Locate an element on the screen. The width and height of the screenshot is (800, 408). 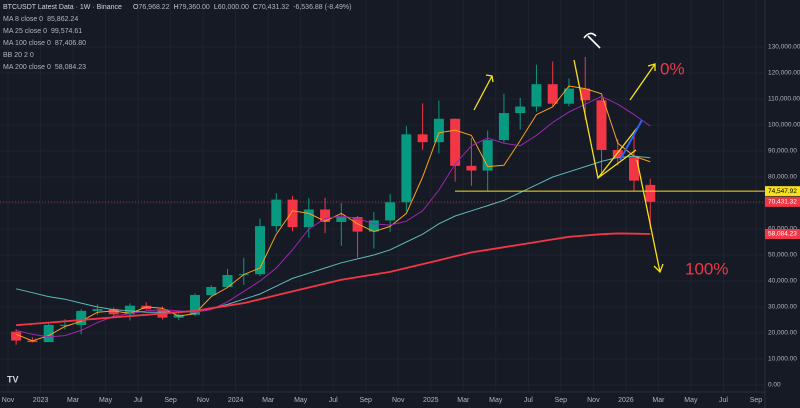
legend-name: MA 8 close 0 is located at coordinates (23, 19).